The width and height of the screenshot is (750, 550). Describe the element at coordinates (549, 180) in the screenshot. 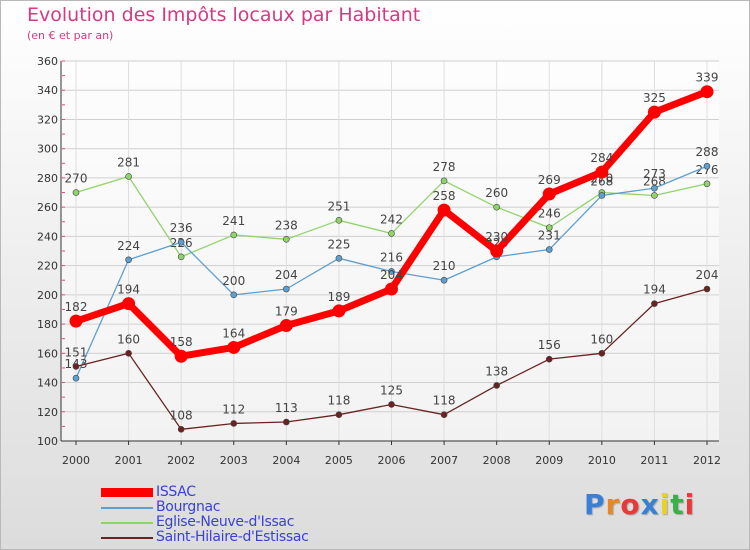

I see `data-label: 269` at that location.